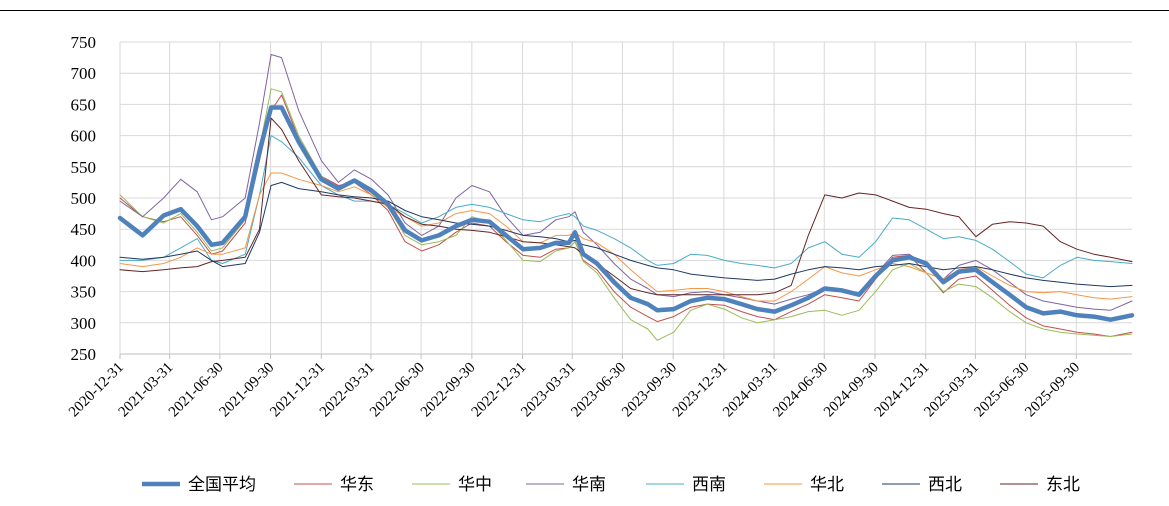 The width and height of the screenshot is (1169, 506). Describe the element at coordinates (827, 484) in the screenshot. I see `legend-label: 华北` at that location.